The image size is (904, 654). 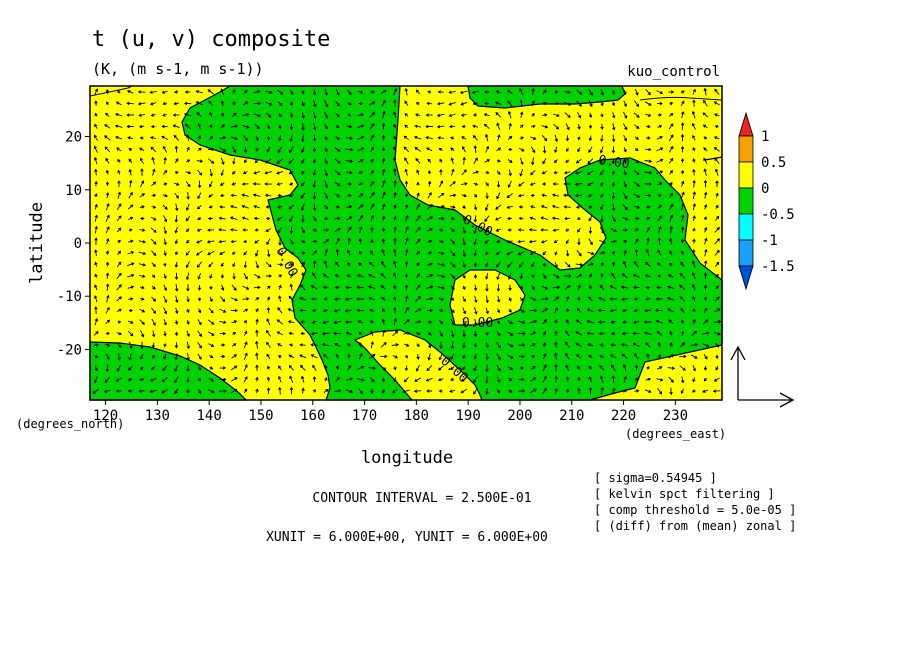 I want to click on x-tick-label: 140, so click(x=208, y=416).